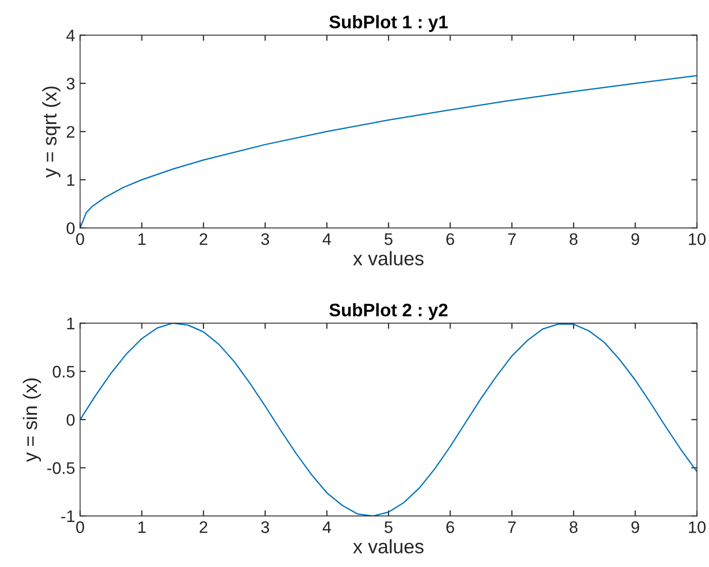 The image size is (709, 567). Describe the element at coordinates (63, 372) in the screenshot. I see `y-tick-label: 0.5` at that location.